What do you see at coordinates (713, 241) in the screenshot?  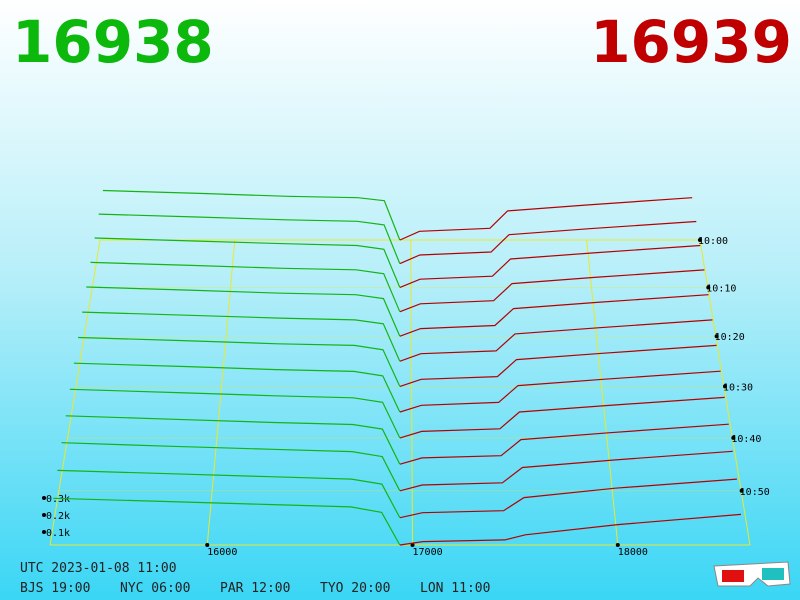 I see `time-tick-label: 10:00` at bounding box center [713, 241].